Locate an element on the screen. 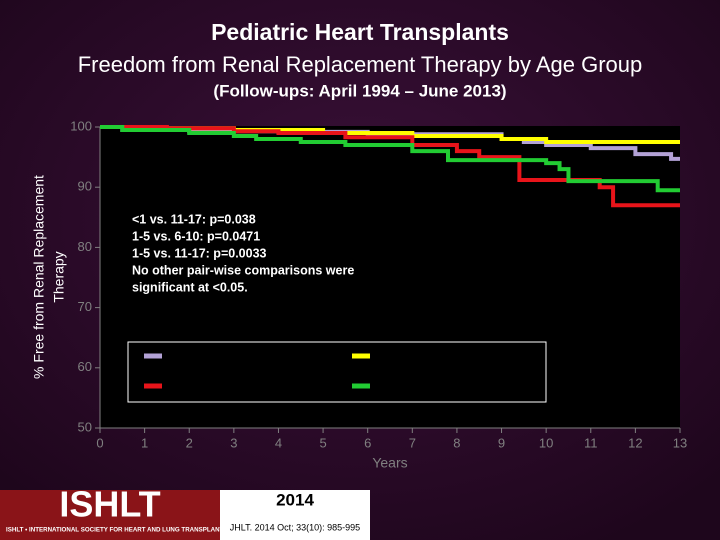 This screenshot has width=720, height=540. x-tick-label: 8 is located at coordinates (456, 442).